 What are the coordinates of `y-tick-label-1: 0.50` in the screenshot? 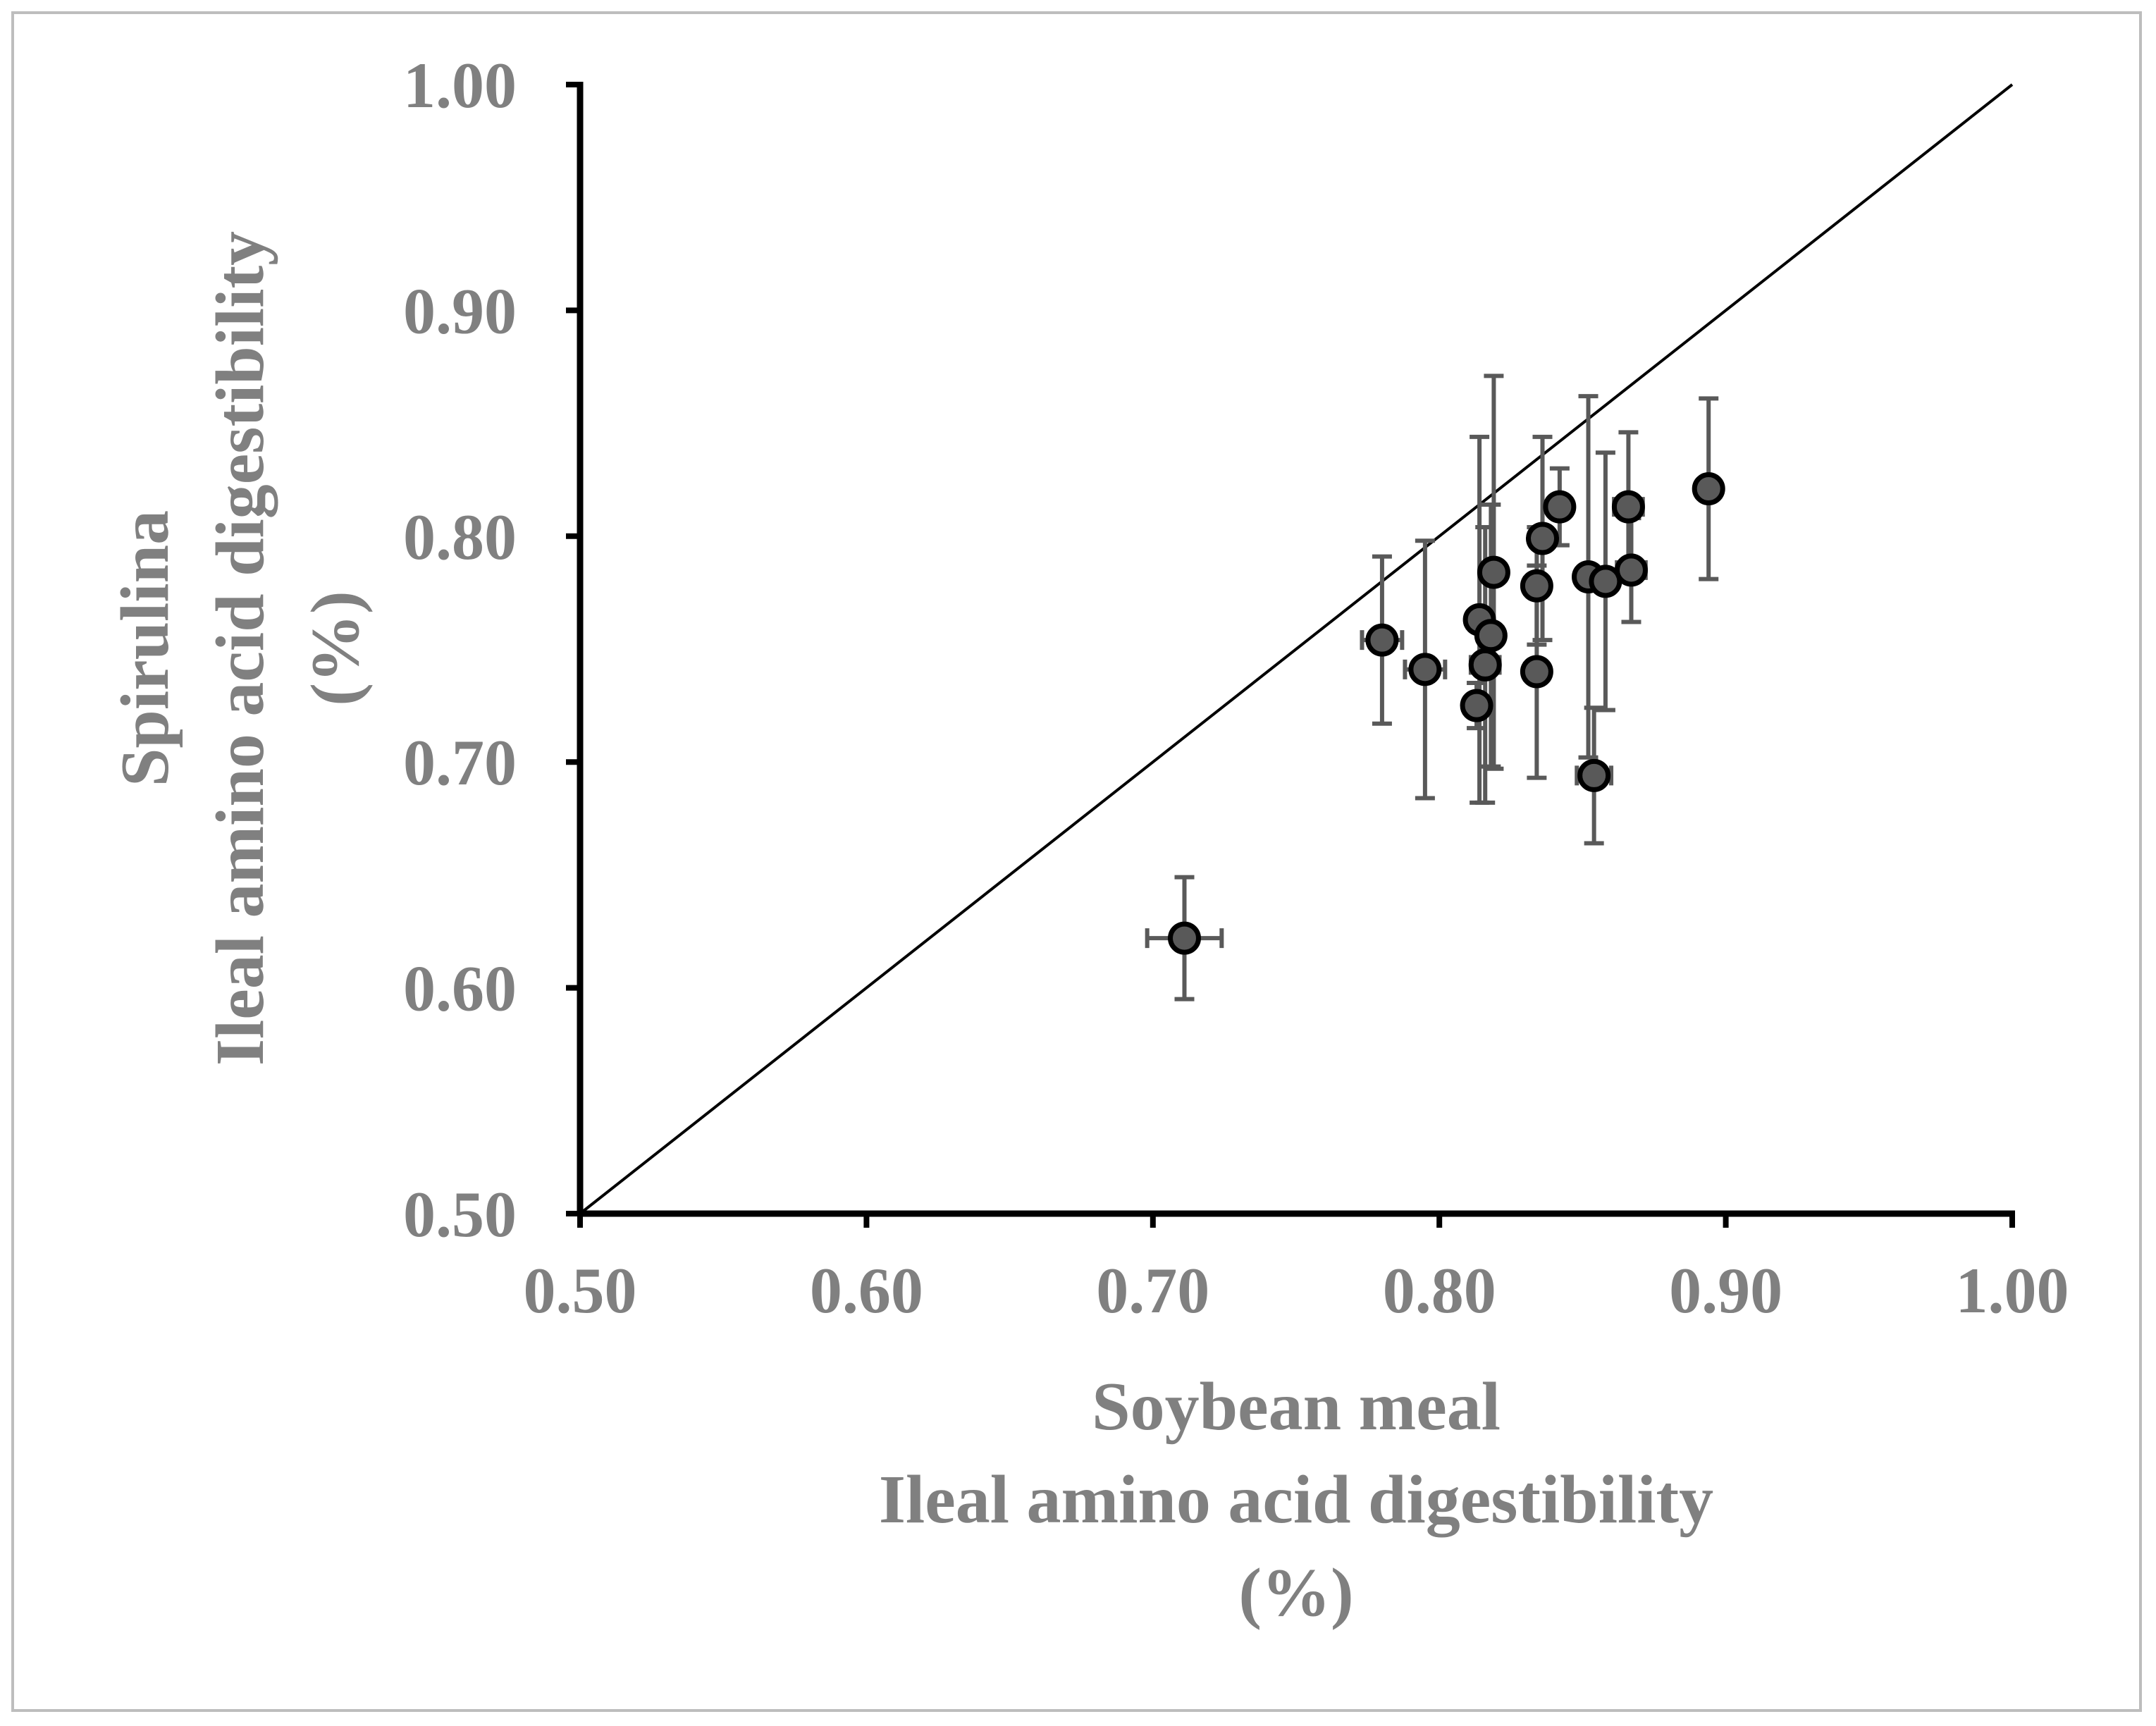 It's located at (460, 1214).